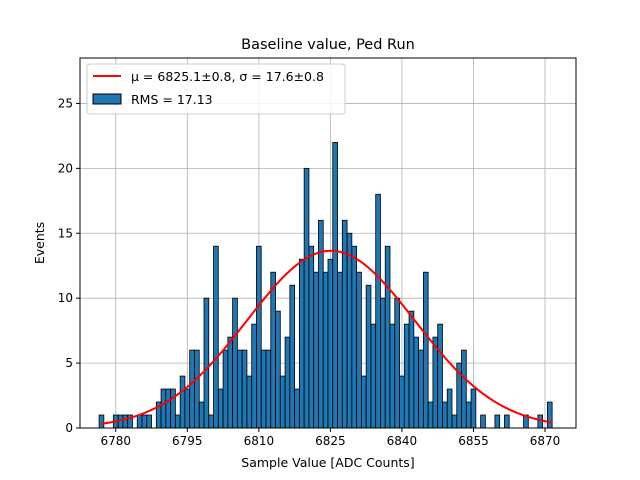 This screenshot has width=640, height=480. What do you see at coordinates (545, 441) in the screenshot?
I see `x-tick-label: 6870` at bounding box center [545, 441].